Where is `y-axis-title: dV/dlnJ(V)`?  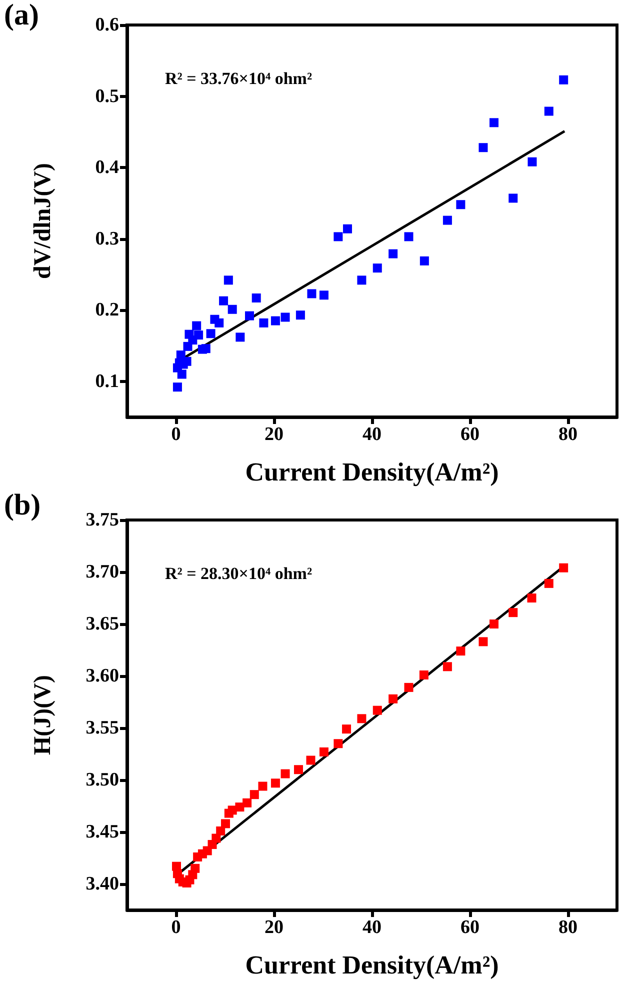 y-axis-title: dV/dlnJ(V) is located at coordinates (43, 221).